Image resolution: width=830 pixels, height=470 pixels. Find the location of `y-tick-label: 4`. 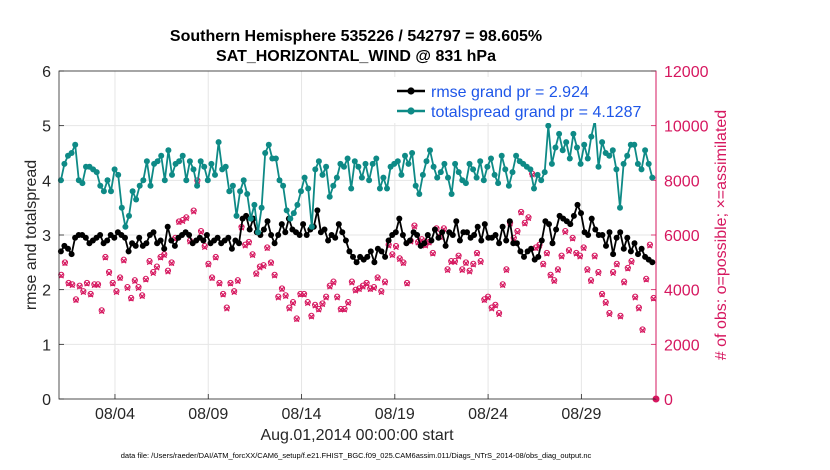

y-tick-label: 4 is located at coordinates (46, 181).